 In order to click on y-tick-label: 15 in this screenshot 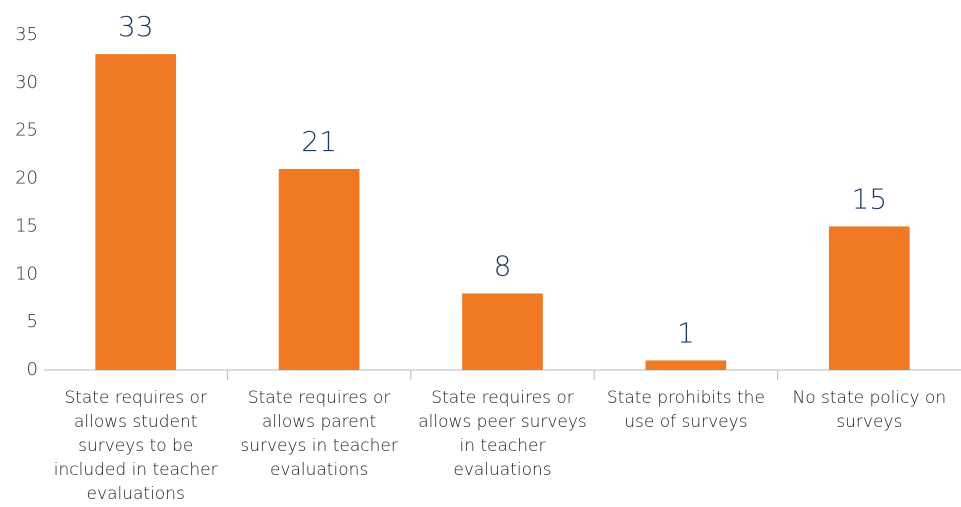, I will do `click(26, 225)`.